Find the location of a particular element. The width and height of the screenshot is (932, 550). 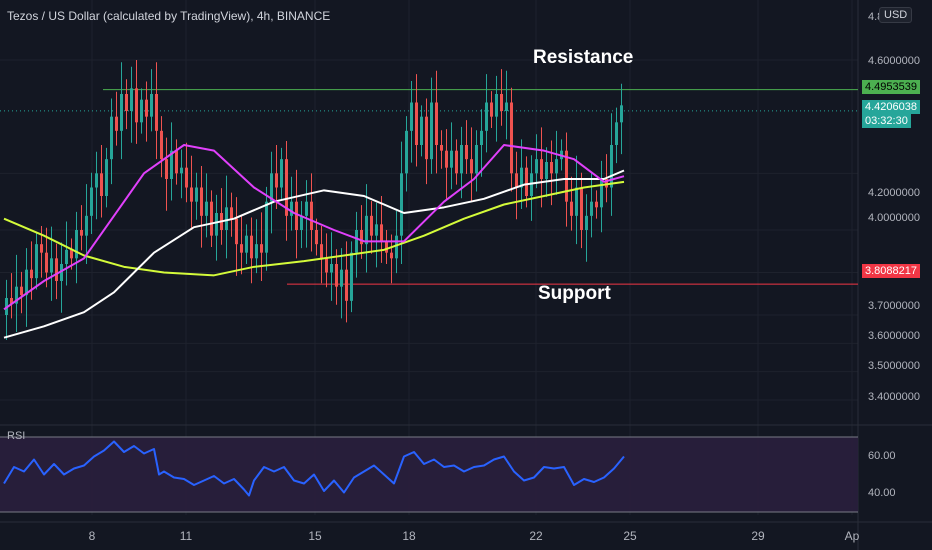

resistance-price-tag: 4.4953539 is located at coordinates (891, 87).